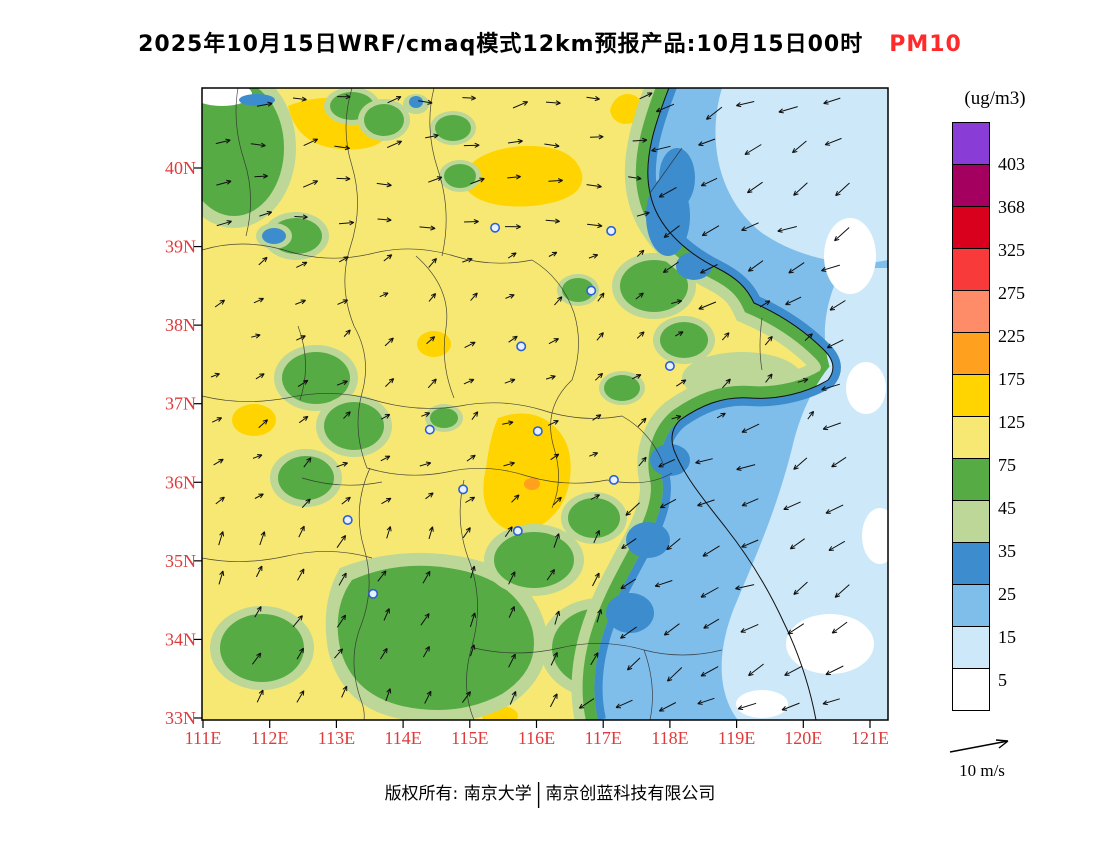  What do you see at coordinates (180, 561) in the screenshot?
I see `axis-label: 35N` at bounding box center [180, 561].